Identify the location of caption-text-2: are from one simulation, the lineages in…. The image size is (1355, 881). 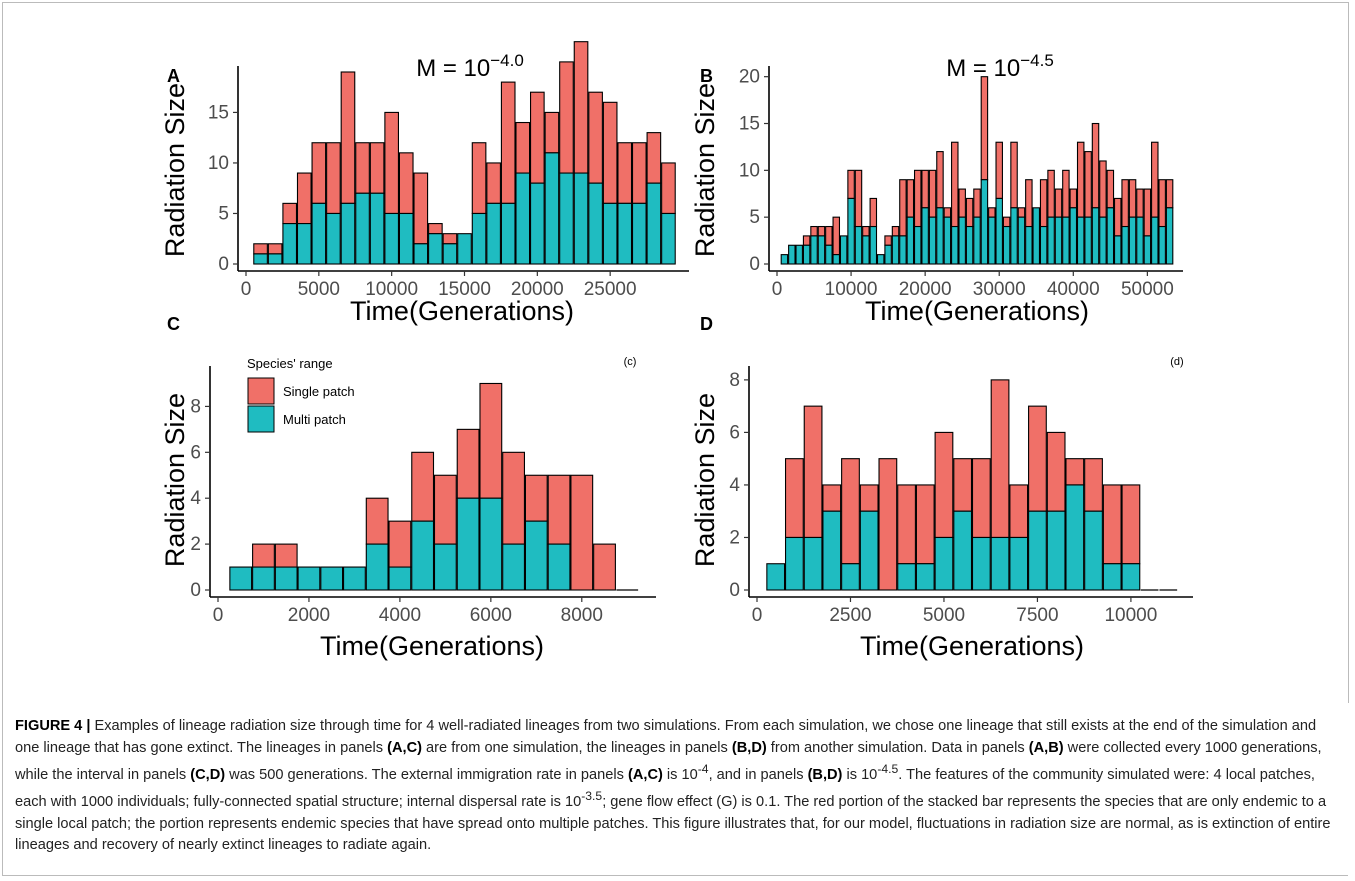
(577, 747).